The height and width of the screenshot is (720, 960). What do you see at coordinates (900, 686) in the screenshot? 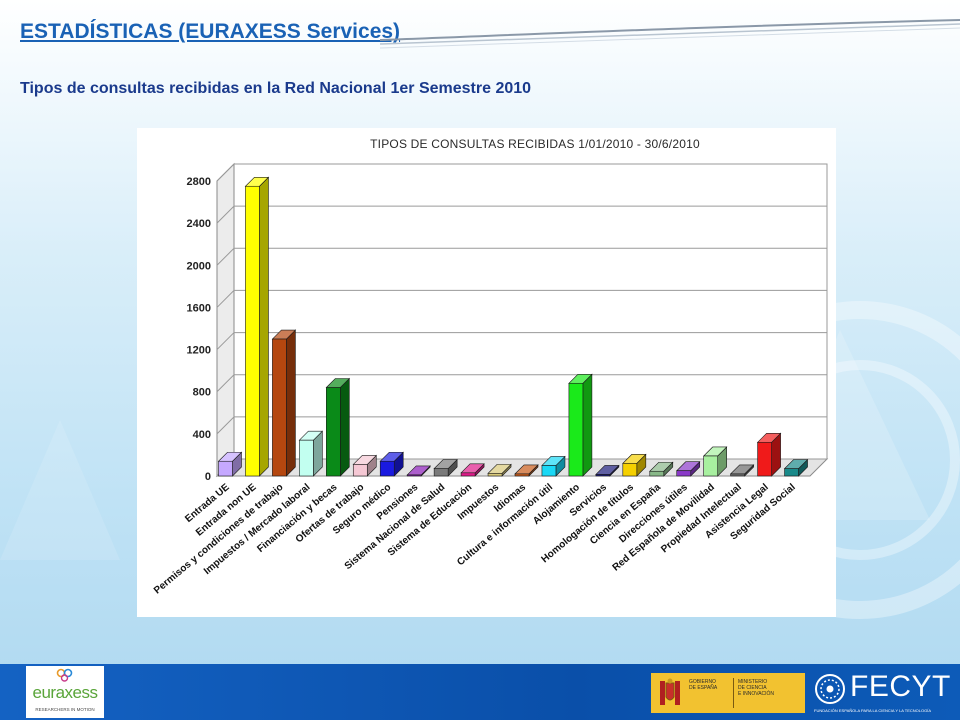
I see `fecyt-wordmark: FECYT` at bounding box center [900, 686].